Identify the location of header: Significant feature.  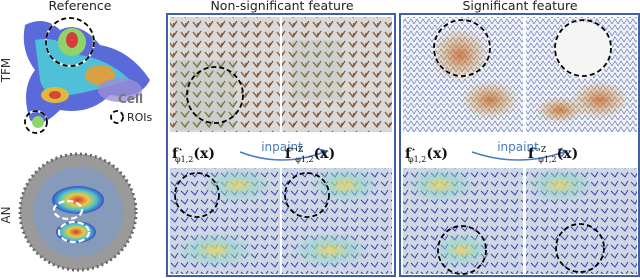
(519, 6).